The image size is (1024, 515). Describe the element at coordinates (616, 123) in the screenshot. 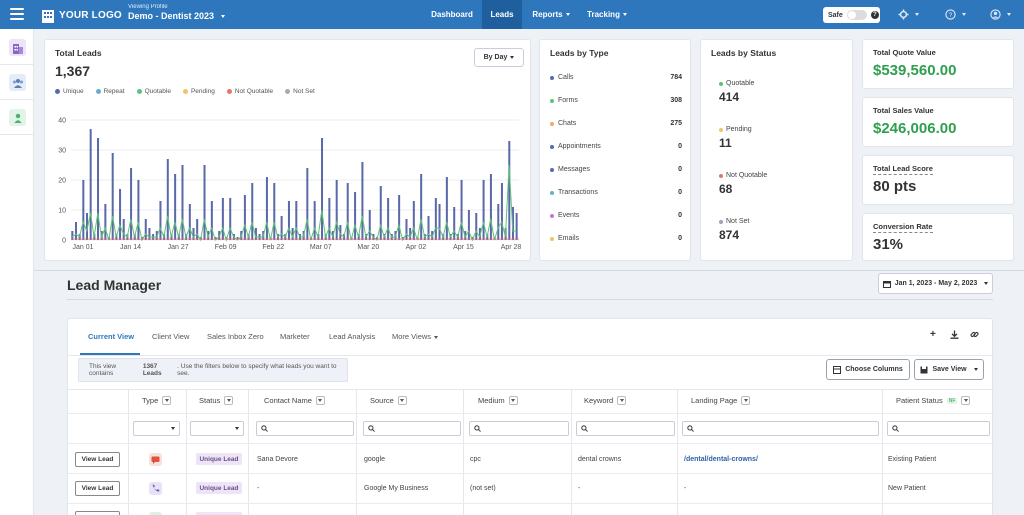

I see `lead-type-row: Chats 275` at that location.